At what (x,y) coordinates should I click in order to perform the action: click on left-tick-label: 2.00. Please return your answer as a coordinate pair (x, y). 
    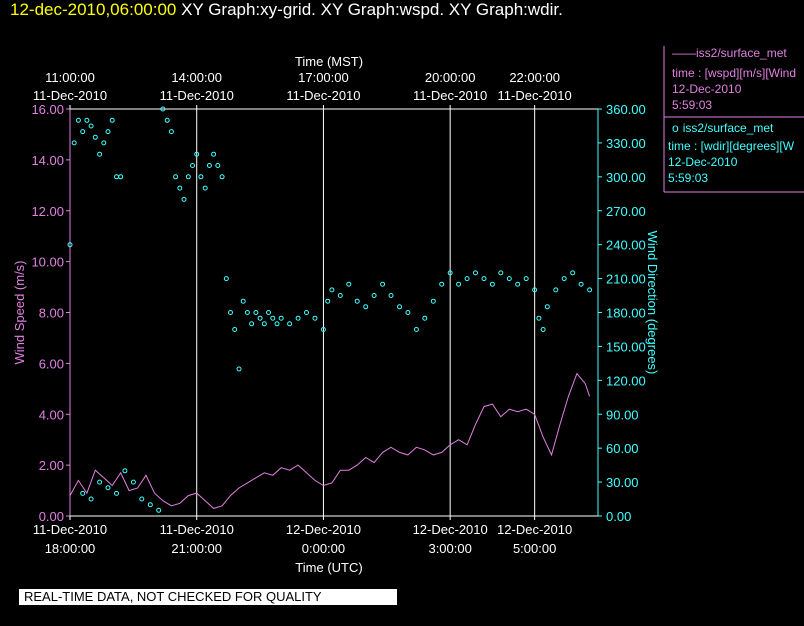
    Looking at the image, I should click on (51, 465).